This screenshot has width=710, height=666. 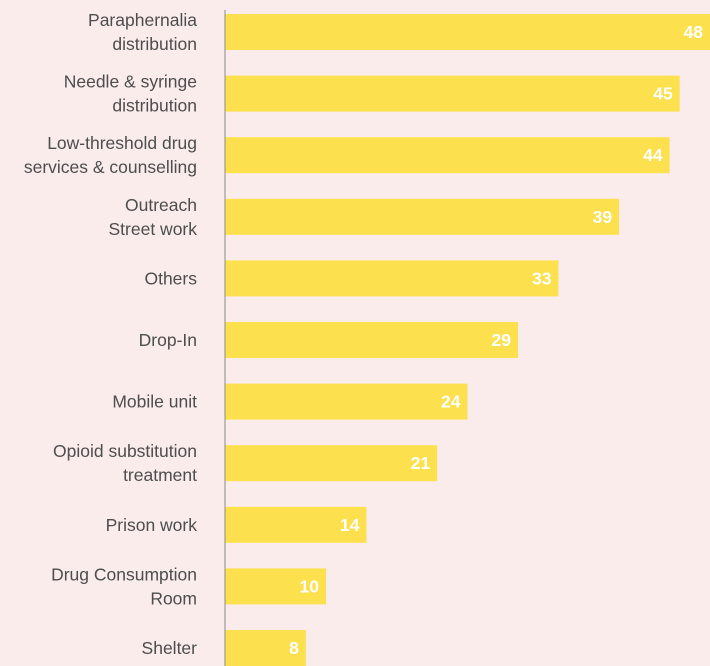 I want to click on category-label: Mobile unit, so click(x=154, y=402).